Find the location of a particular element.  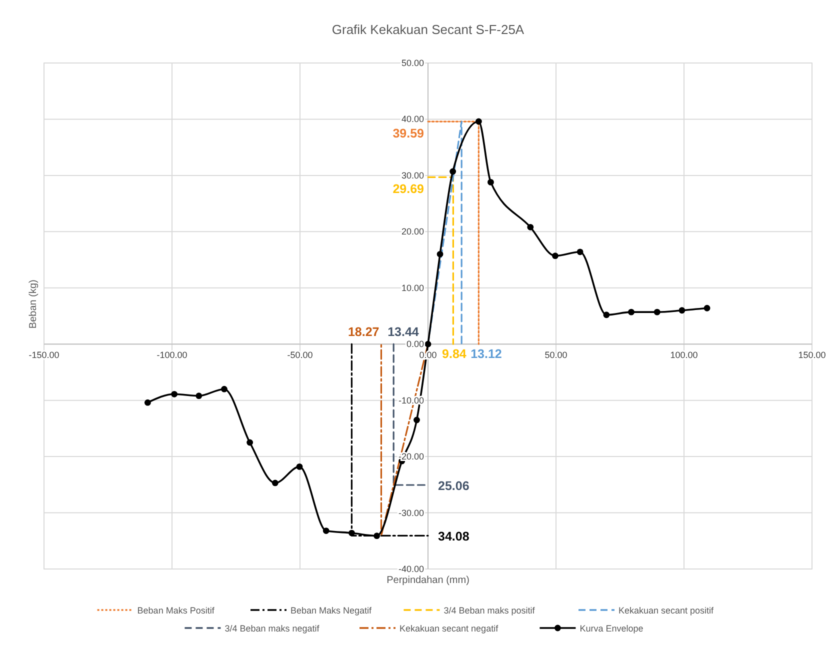

legend-label: Kekakuan secant negatif is located at coordinates (449, 629).